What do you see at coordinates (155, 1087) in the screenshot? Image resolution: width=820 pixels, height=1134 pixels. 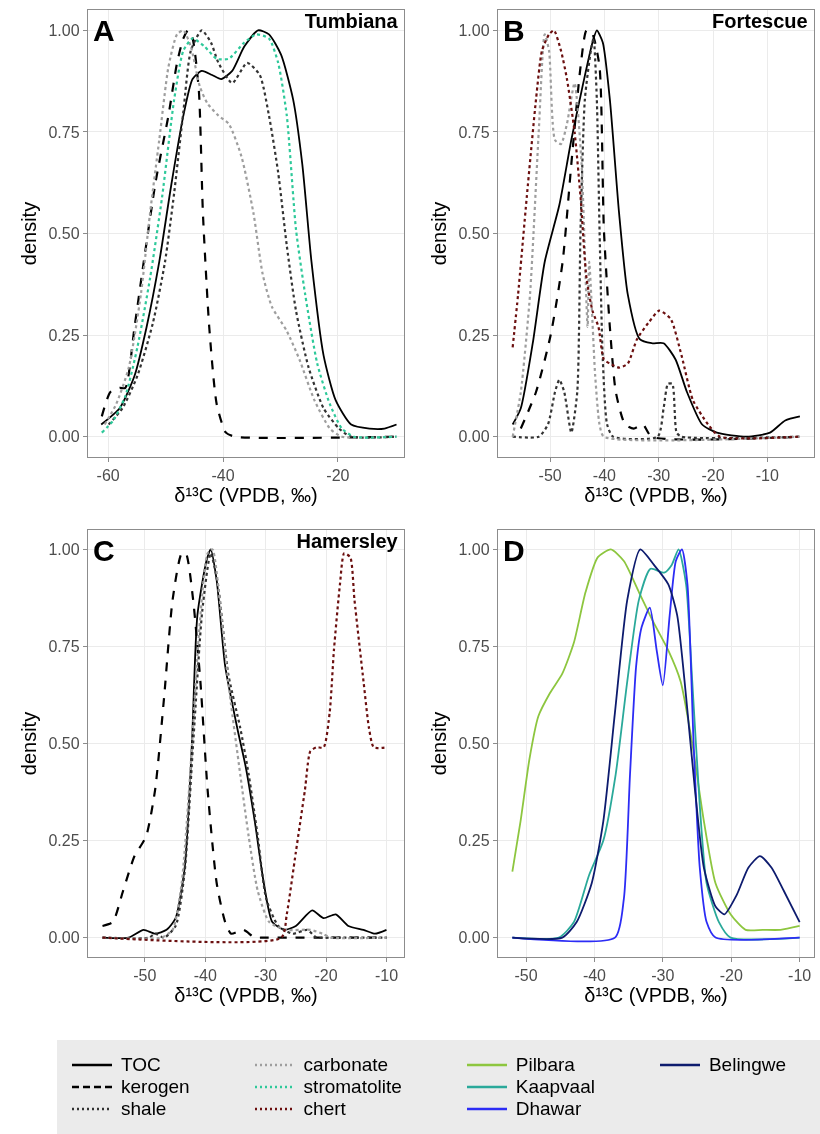 I see `legend-label: kerogen` at bounding box center [155, 1087].